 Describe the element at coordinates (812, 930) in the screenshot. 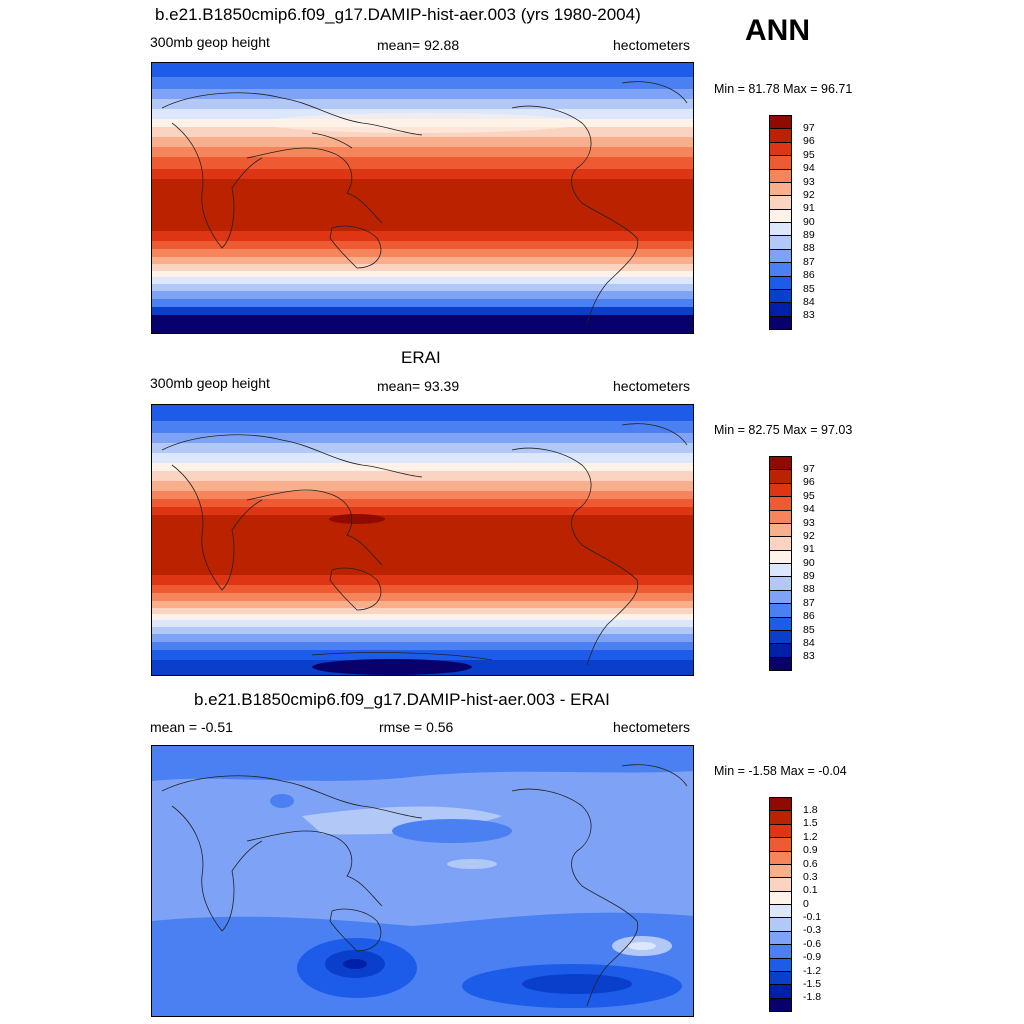

I see `panel-3-colorbar-label: -0.3` at that location.